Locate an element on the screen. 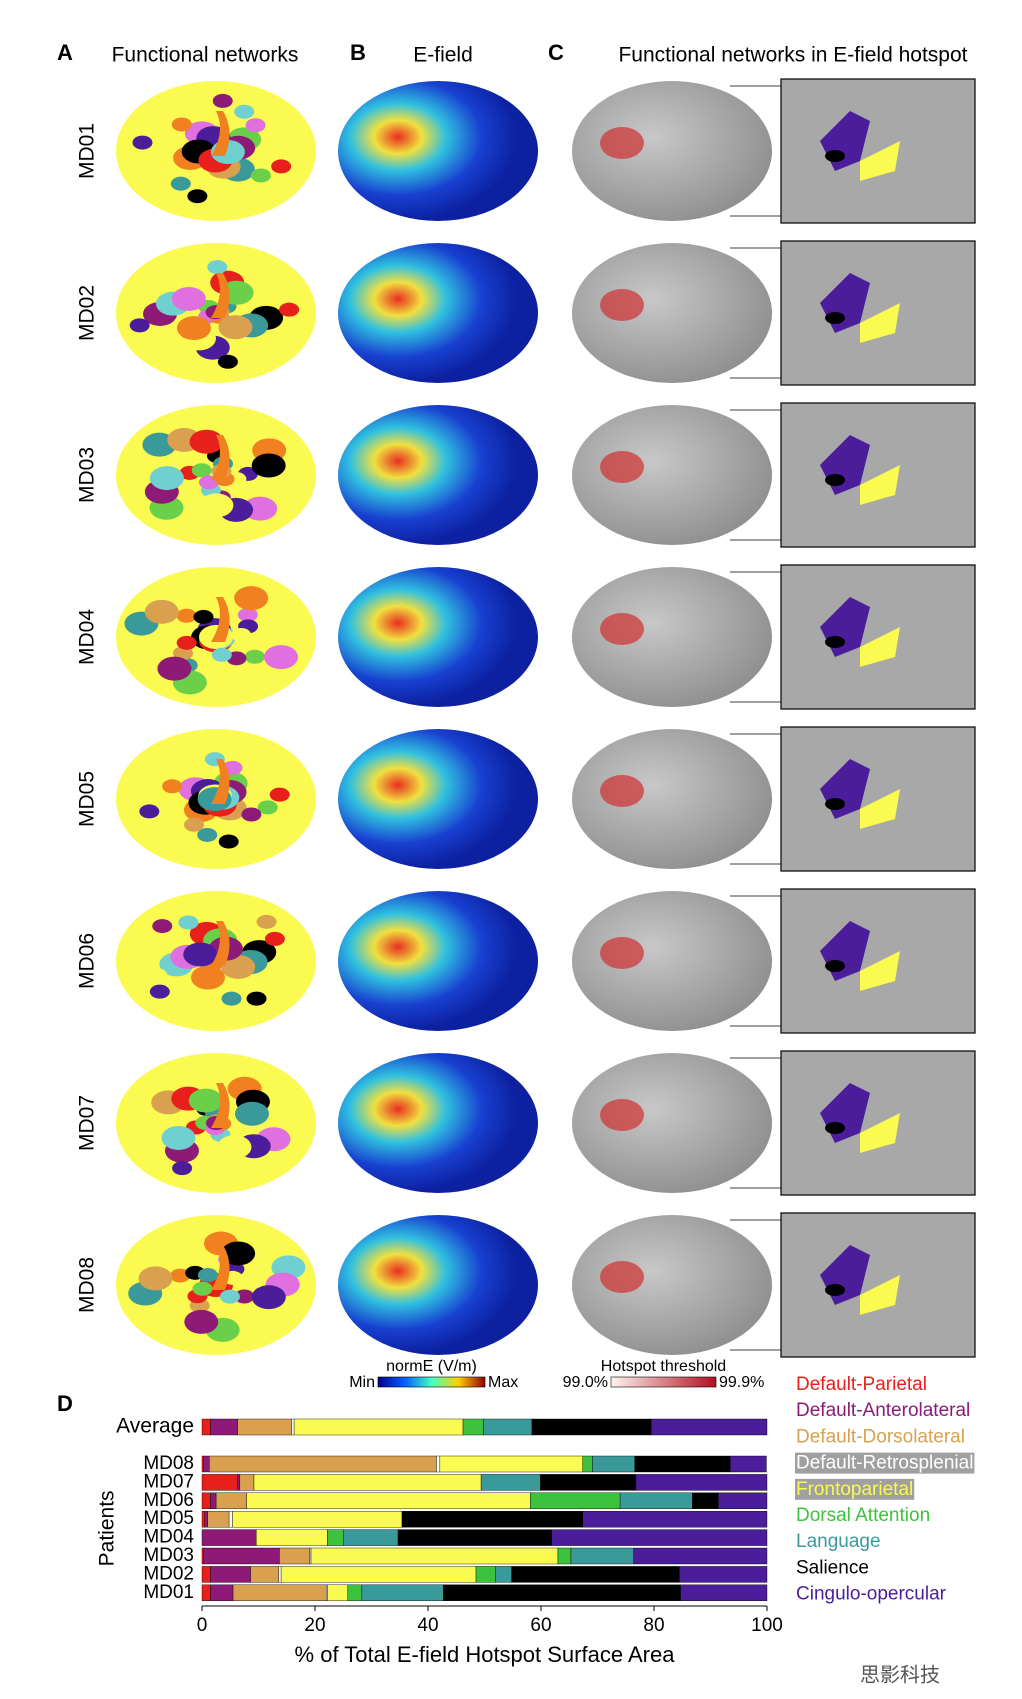  legend-entry: Default-Dorsolateral is located at coordinates (880, 1436).